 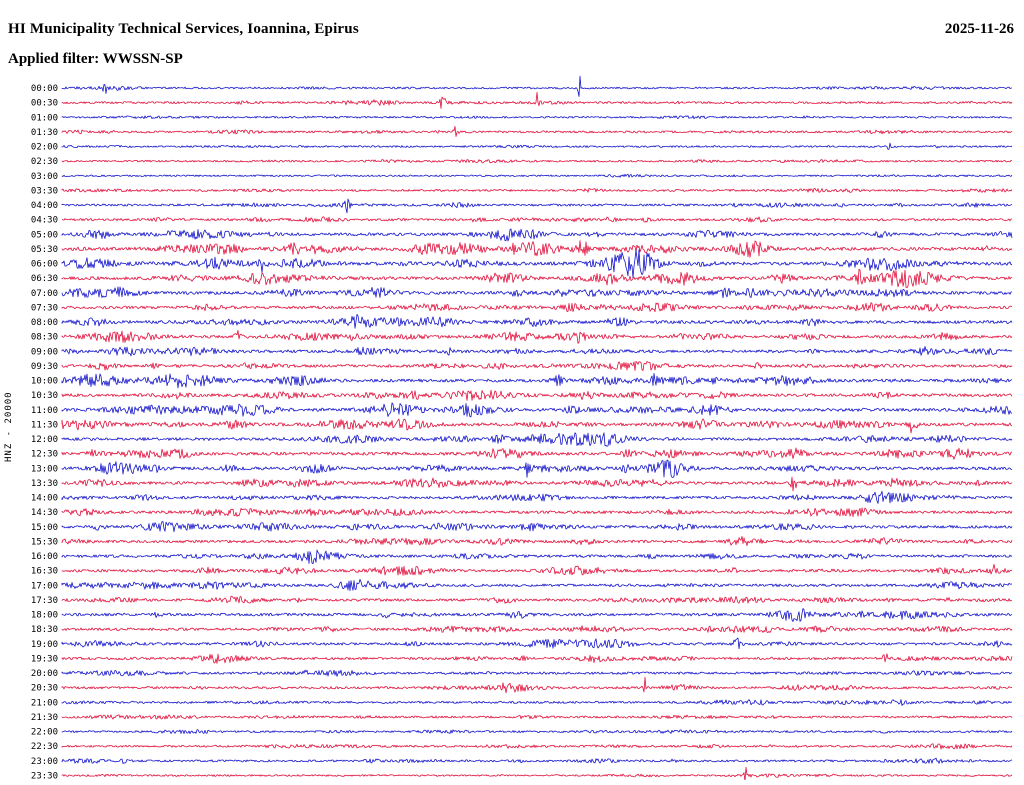 I want to click on time-label: 00:30, so click(x=44, y=104).